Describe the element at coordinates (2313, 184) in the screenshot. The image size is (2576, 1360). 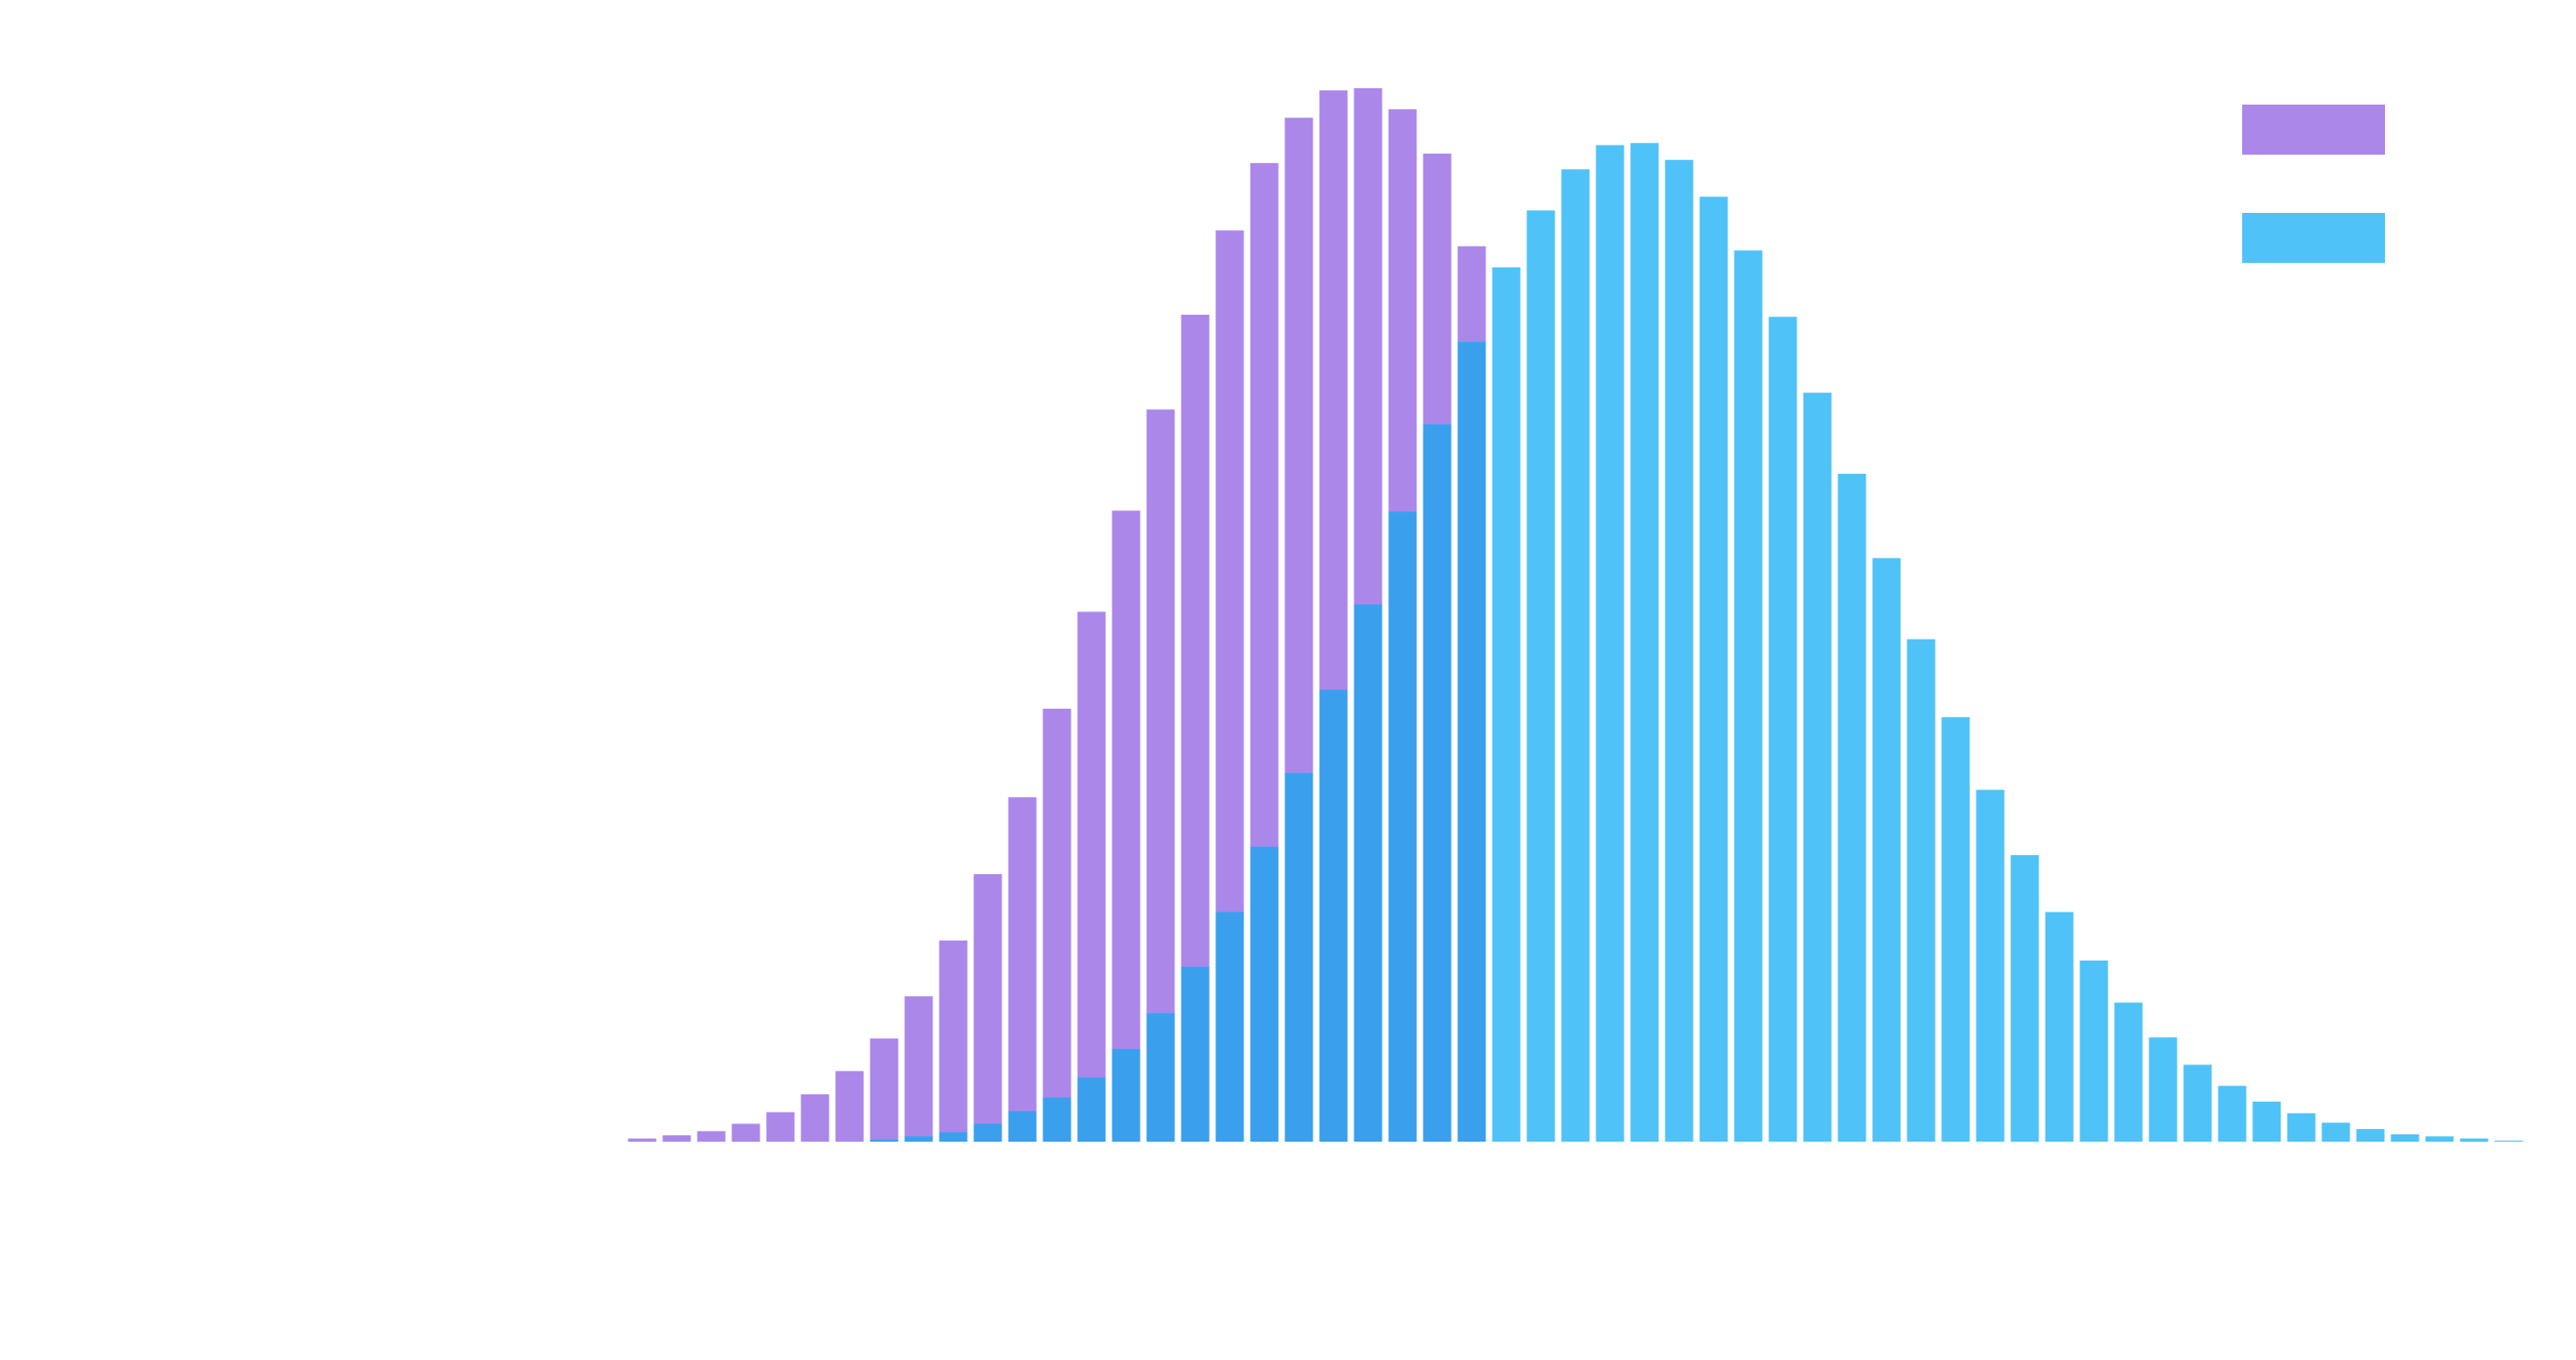
I see `legend` at that location.